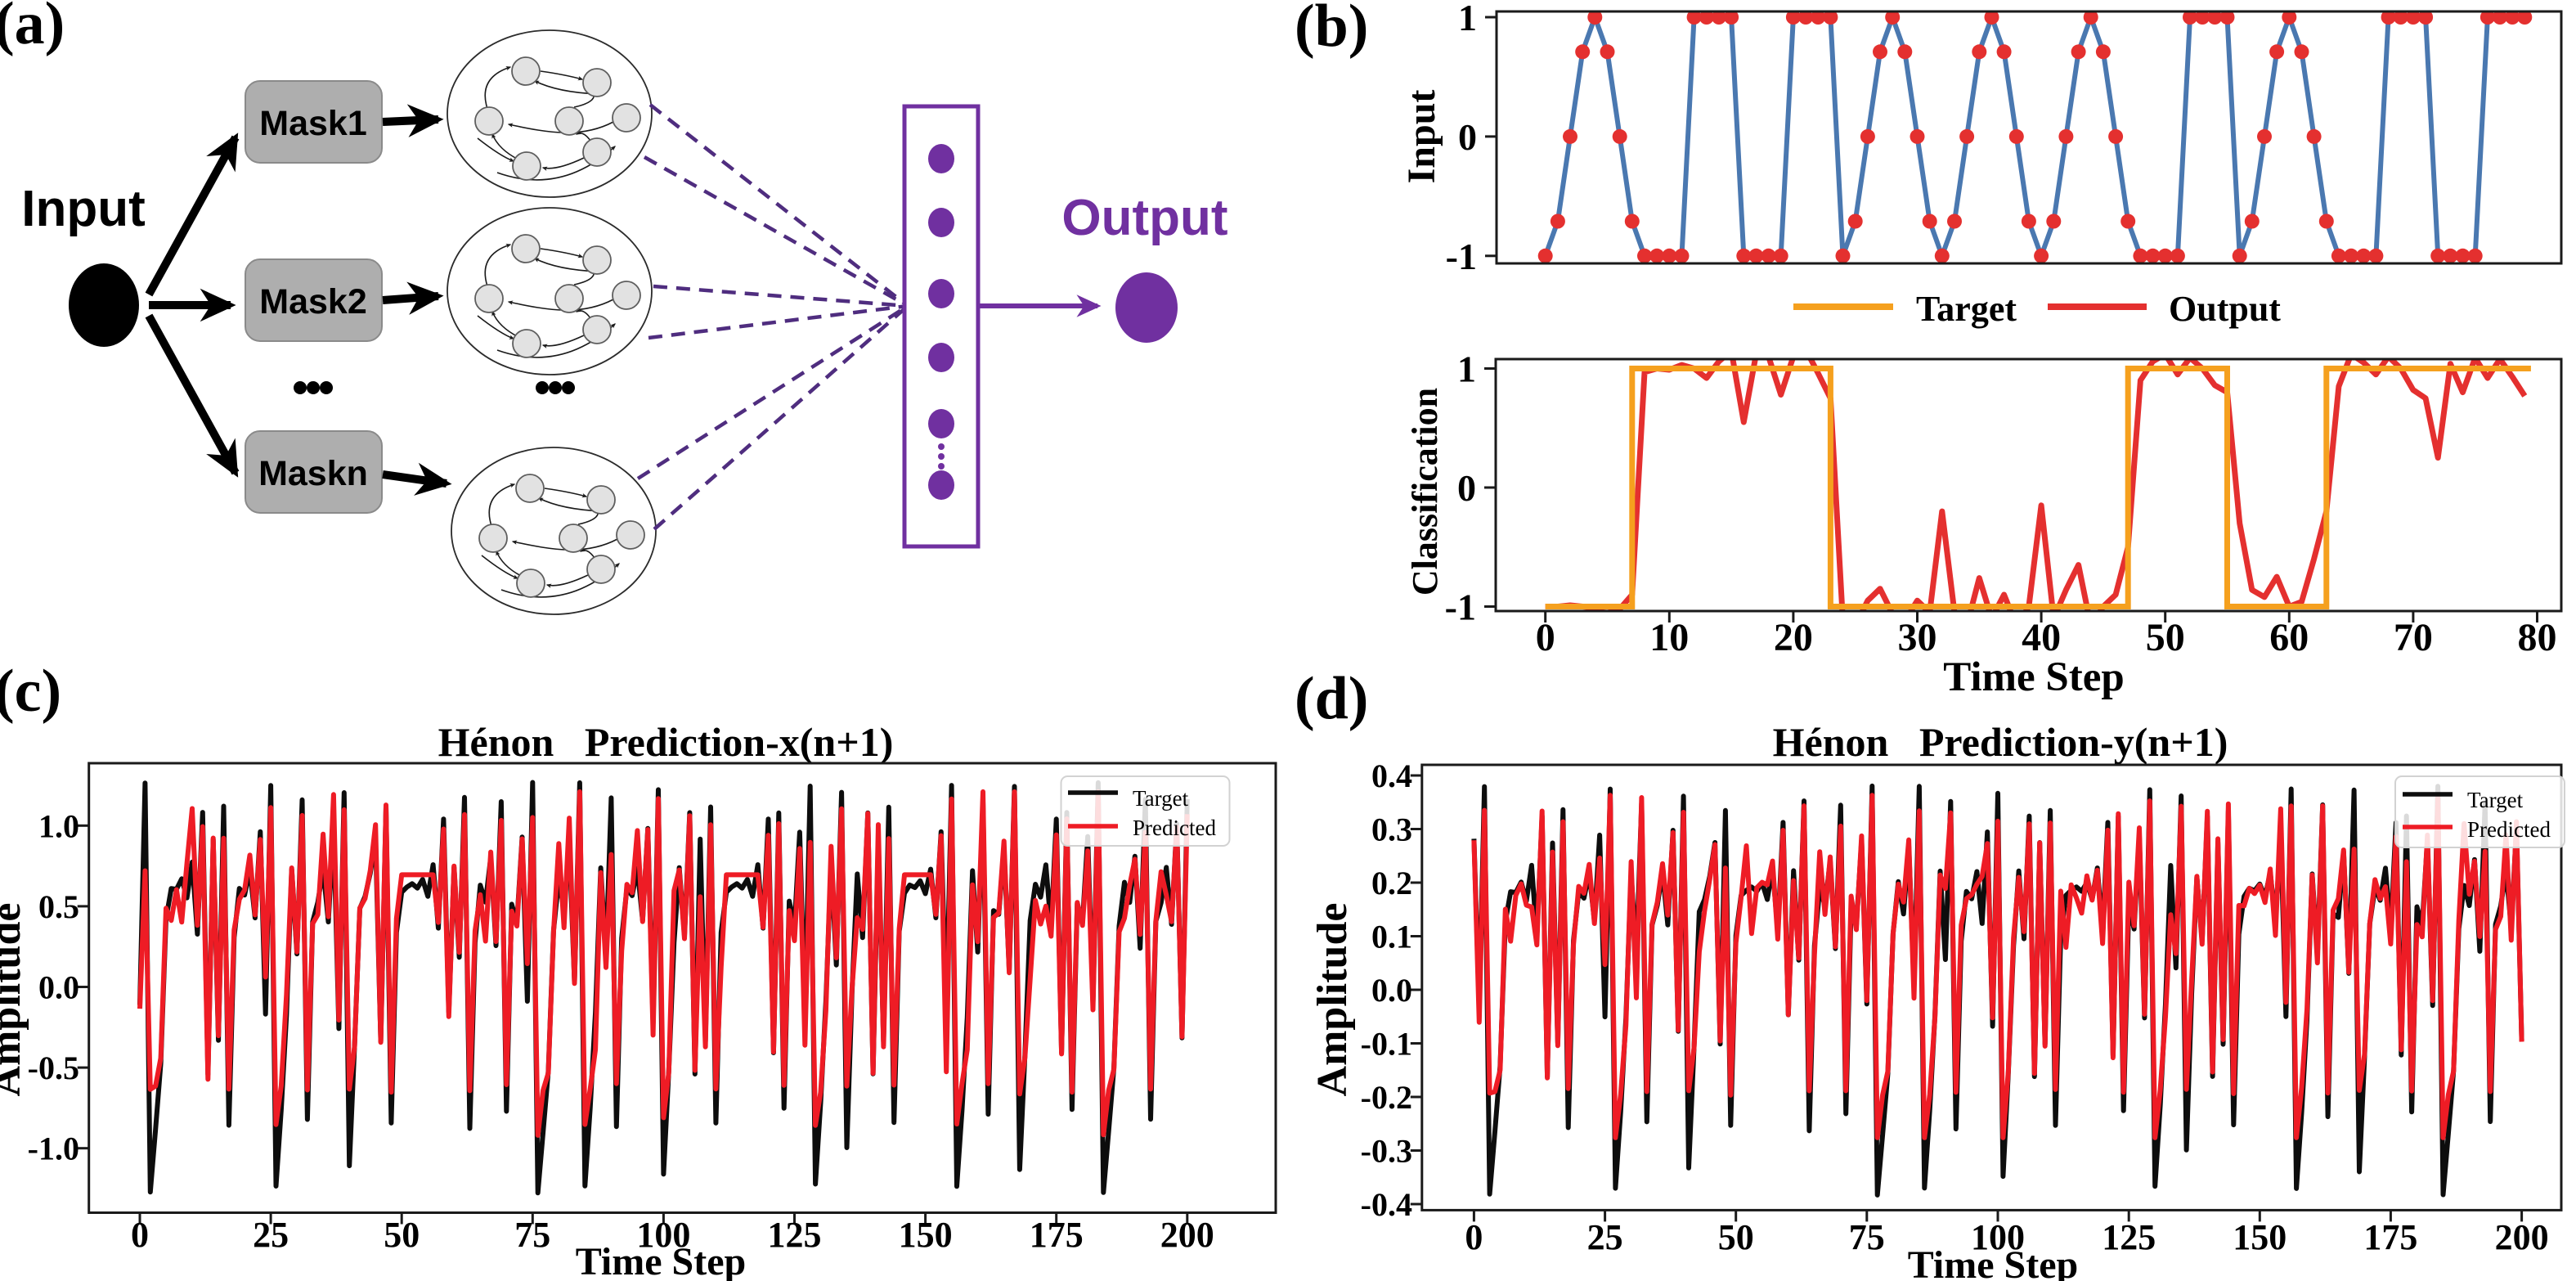  I want to click on svg-text: 0.2, so click(1391, 883).